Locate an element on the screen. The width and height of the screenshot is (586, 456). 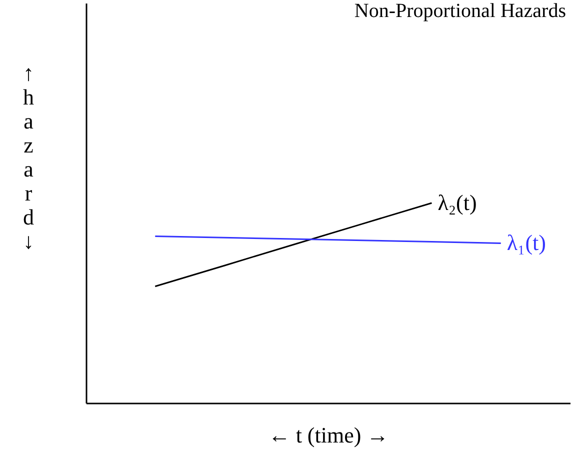
series-label: λ₁(t) is located at coordinates (526, 243).